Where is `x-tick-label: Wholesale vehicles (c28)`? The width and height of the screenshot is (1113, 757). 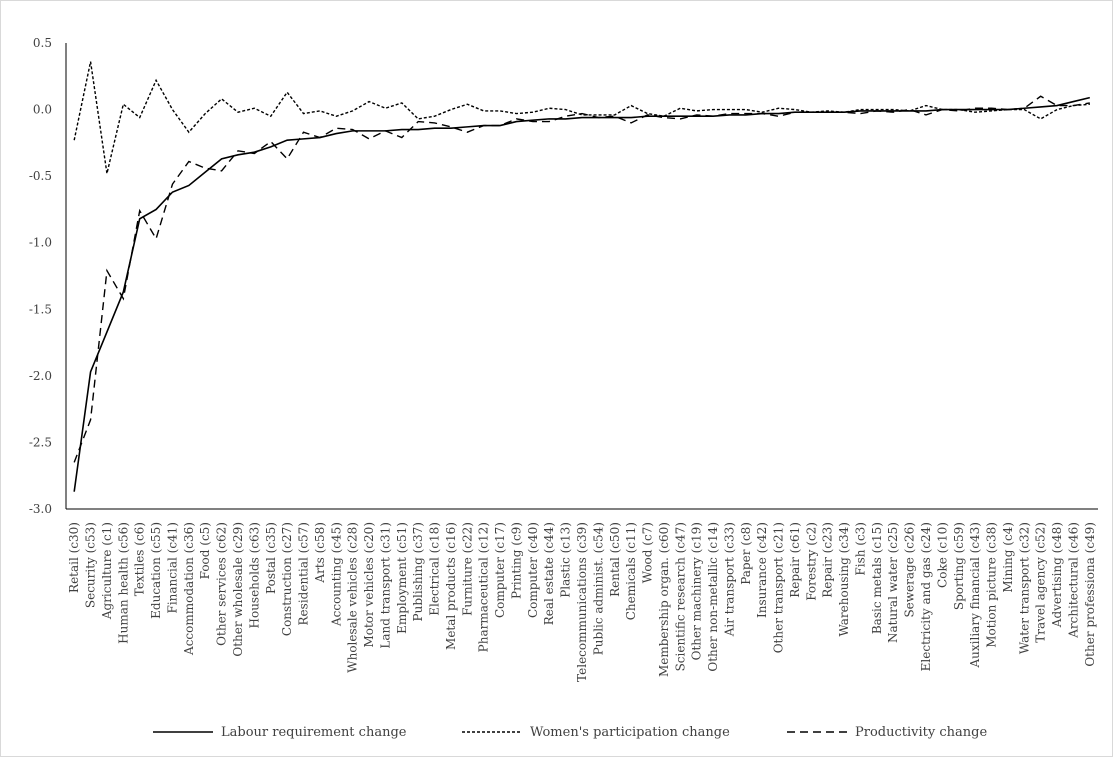 x-tick-label: Wholesale vehicles (c28) is located at coordinates (353, 597).